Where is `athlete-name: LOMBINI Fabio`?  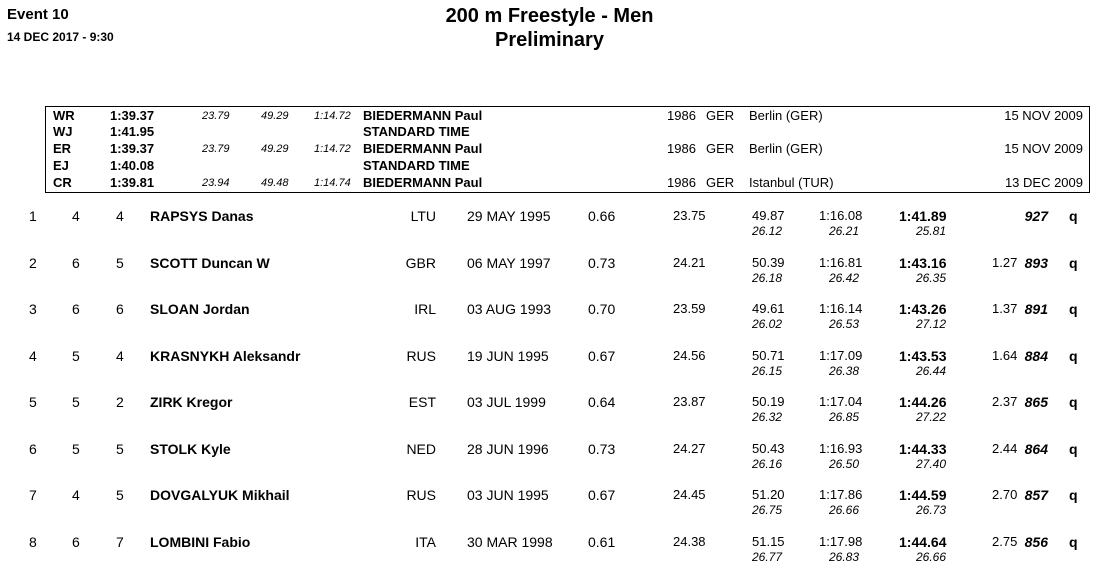
athlete-name: LOMBINI Fabio is located at coordinates (200, 541).